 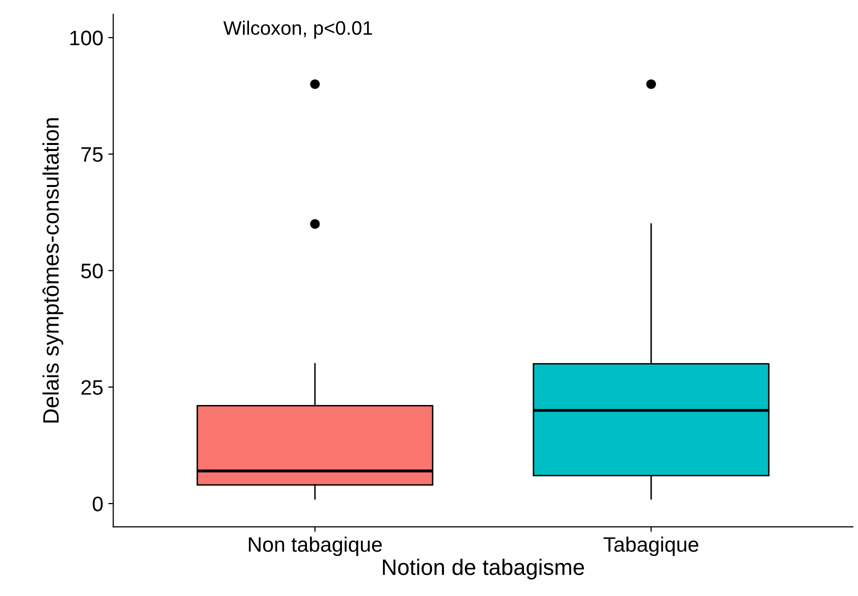 I want to click on y-axis-title: Delais symptômes-consultation, so click(x=53, y=270).